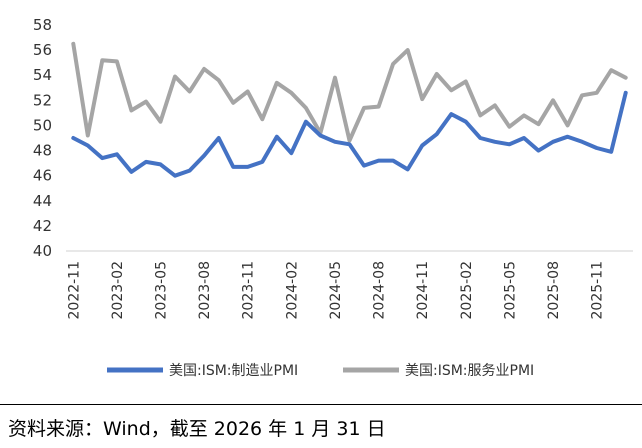 This screenshot has width=642, height=448. Describe the element at coordinates (197, 429) in the screenshot. I see `source-note: 资料来源：Wind，截至 2026 年 1 月 31 日` at that location.